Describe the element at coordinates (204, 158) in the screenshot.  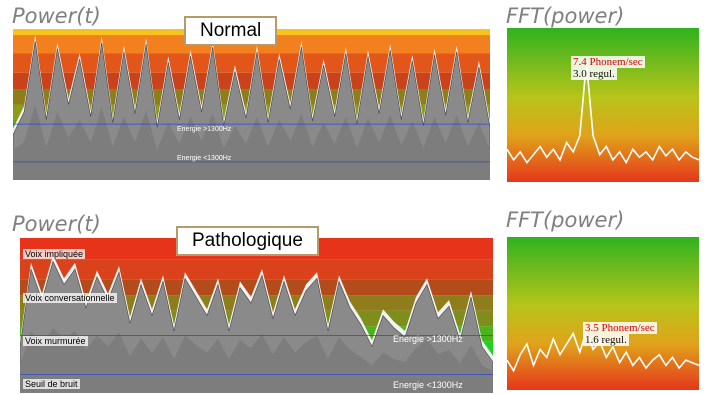
I see `energy-low-label-normal: Energie <1300Hz` at that location.